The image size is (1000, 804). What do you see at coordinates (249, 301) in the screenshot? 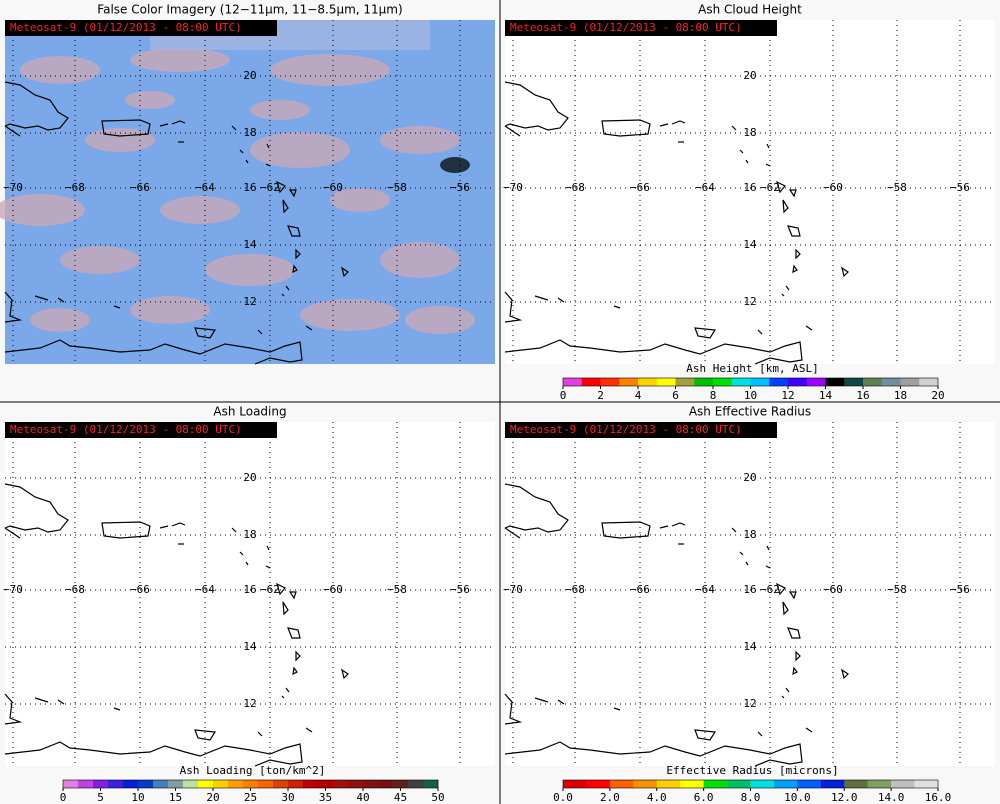
I see `latitude-label: 12` at bounding box center [249, 301].